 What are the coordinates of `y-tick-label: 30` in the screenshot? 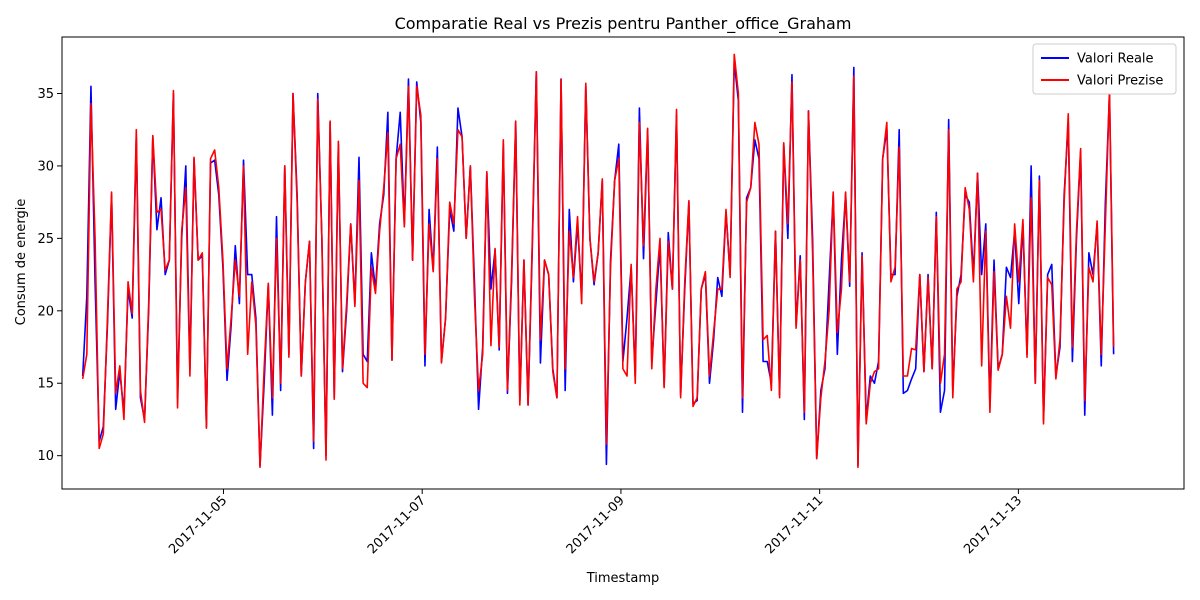 It's located at (45, 166).